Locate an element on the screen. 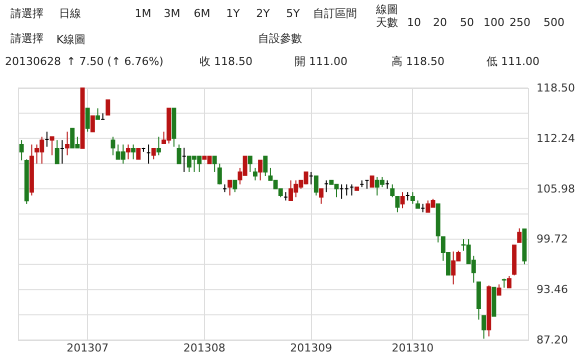 The height and width of the screenshot is (357, 580). text: 250 is located at coordinates (520, 22).